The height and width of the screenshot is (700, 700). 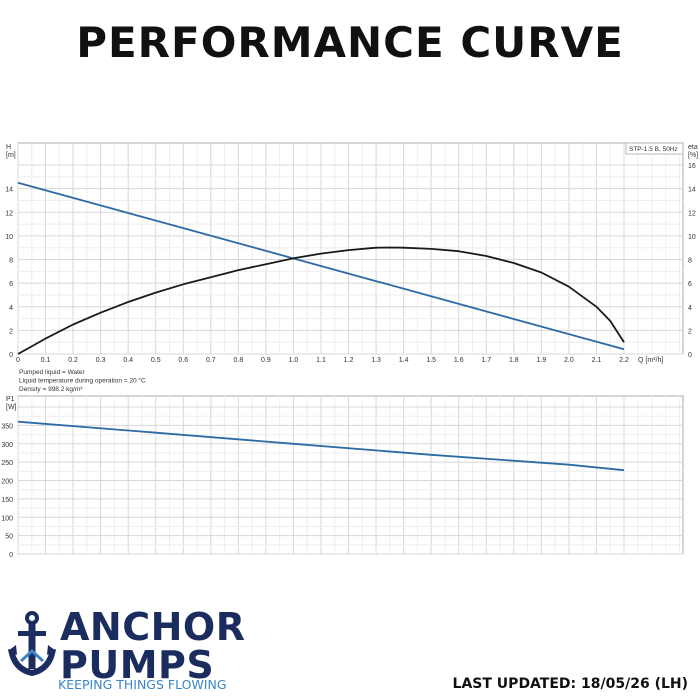 What do you see at coordinates (8, 147) in the screenshot?
I see `y-axis-label: H` at bounding box center [8, 147].